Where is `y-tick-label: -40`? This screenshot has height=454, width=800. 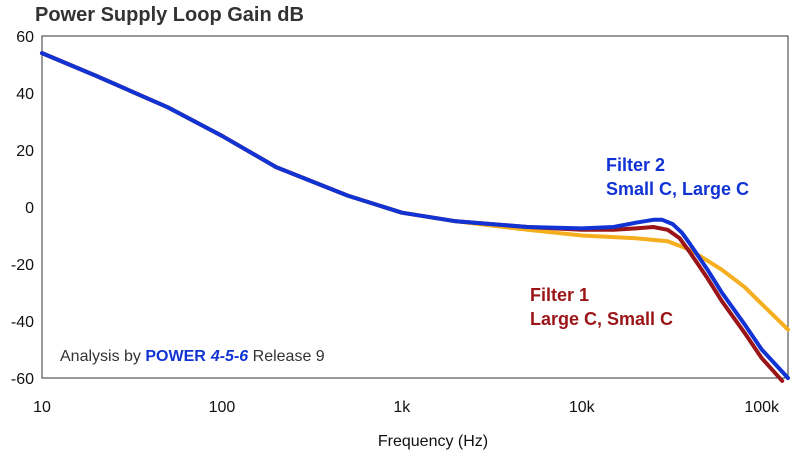 y-tick-label: -40 is located at coordinates (22, 322).